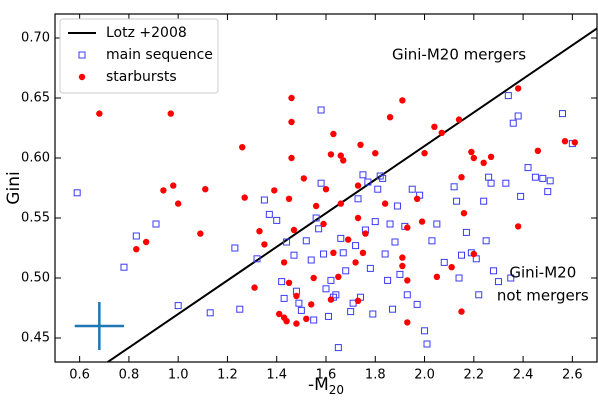  Describe the element at coordinates (572, 375) in the screenshot. I see `x-tick-label: 2.6` at that location.